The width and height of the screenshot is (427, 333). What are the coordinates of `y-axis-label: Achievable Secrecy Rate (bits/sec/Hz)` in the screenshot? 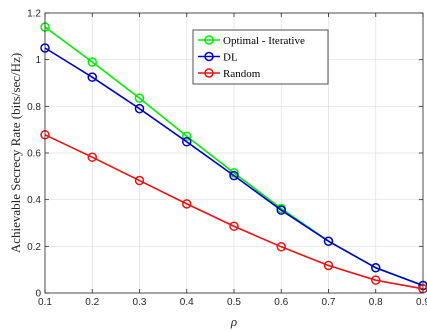 It's located at (15, 153).